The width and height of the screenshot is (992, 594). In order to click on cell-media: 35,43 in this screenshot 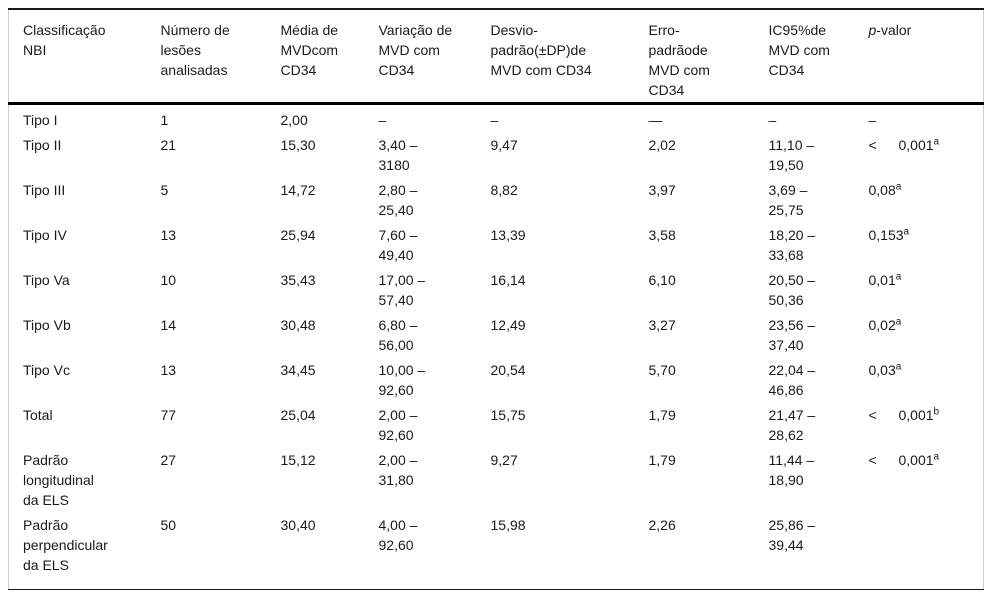, I will do `click(298, 280)`.